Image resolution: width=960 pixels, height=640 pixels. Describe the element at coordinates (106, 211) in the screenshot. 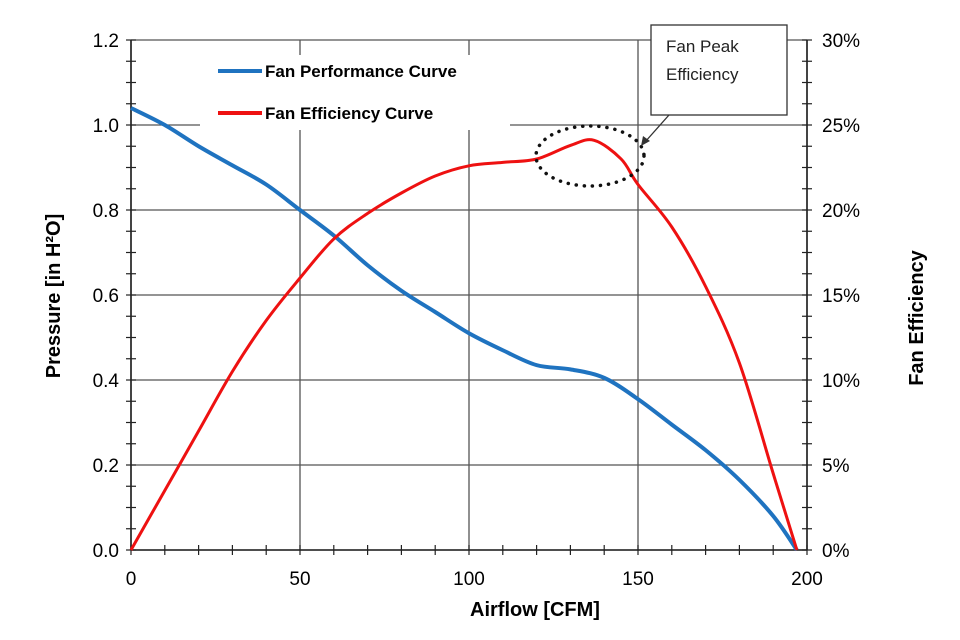

I see `y-tick-label: 0.8` at that location.